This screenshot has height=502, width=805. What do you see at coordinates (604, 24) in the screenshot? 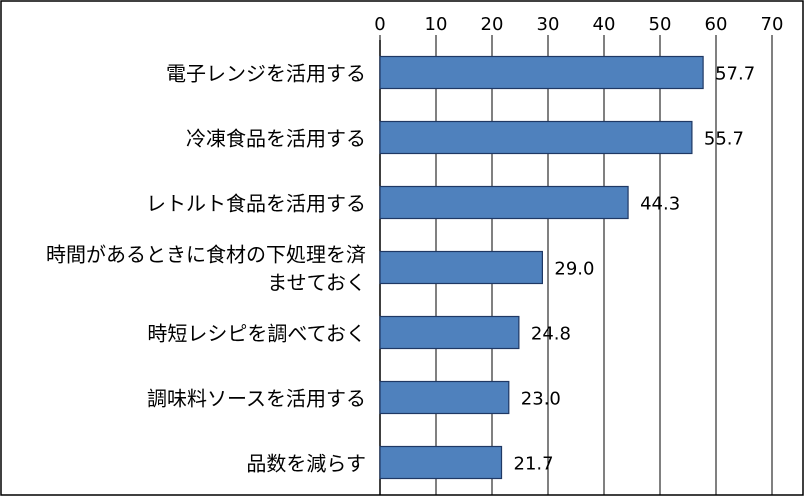
I see `x-tick-label: 40` at bounding box center [604, 24].